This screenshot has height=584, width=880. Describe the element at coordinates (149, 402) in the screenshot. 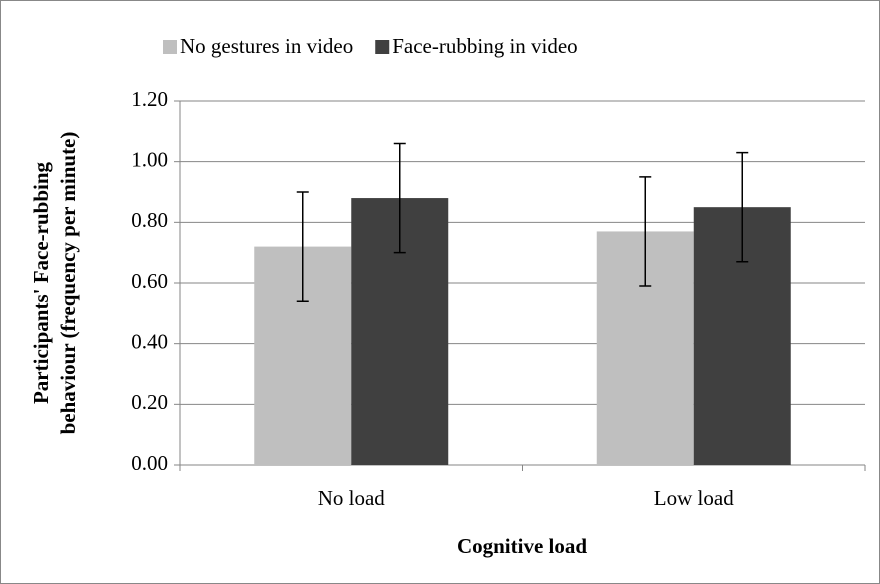

I see `y-tick-label: 0.20` at that location.